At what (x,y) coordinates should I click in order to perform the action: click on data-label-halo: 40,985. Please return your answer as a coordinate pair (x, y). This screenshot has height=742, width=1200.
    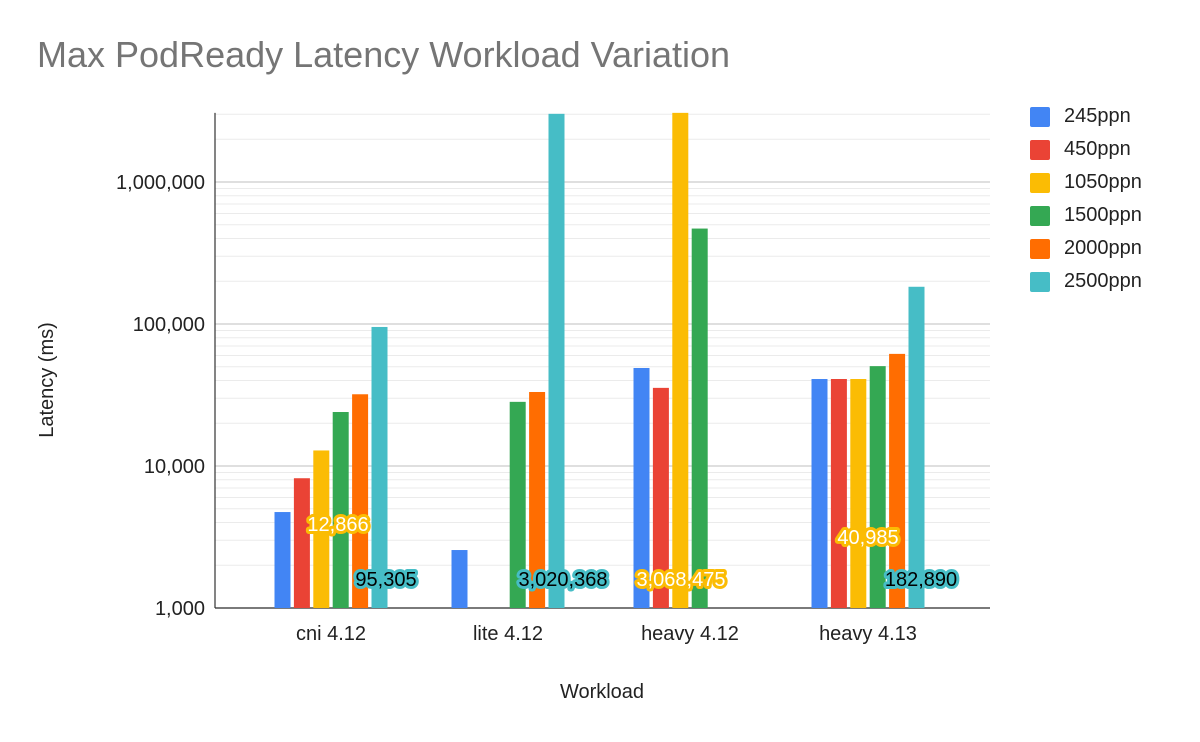
    Looking at the image, I should click on (867, 538).